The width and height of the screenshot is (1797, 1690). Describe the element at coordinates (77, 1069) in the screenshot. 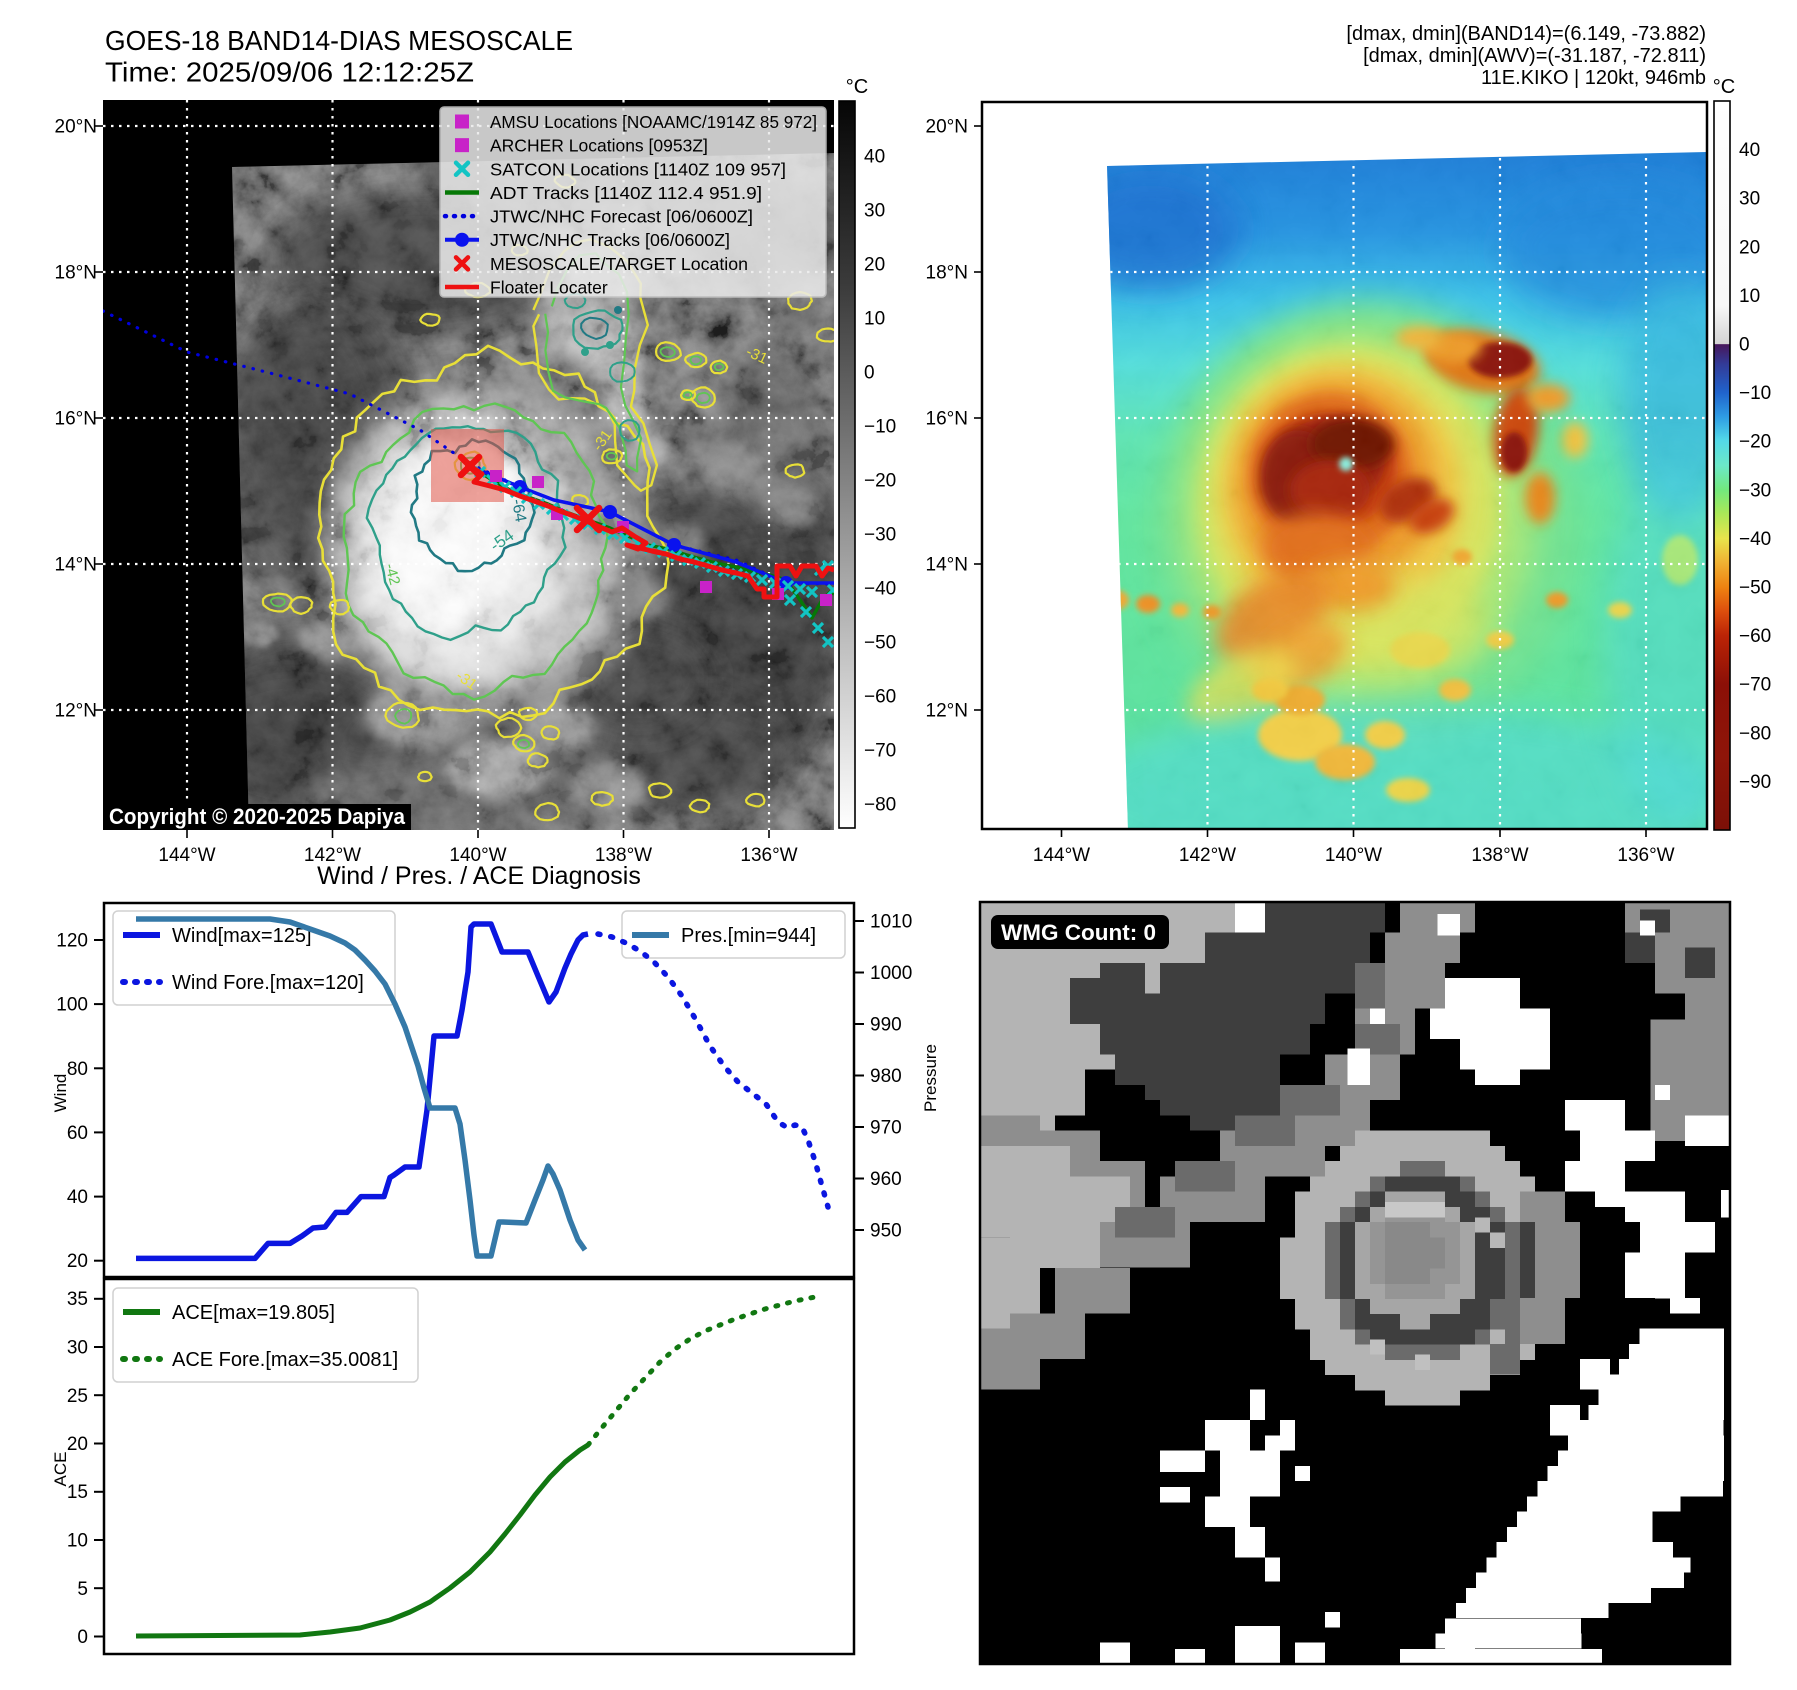

I see `svg-text: 80` at that location.